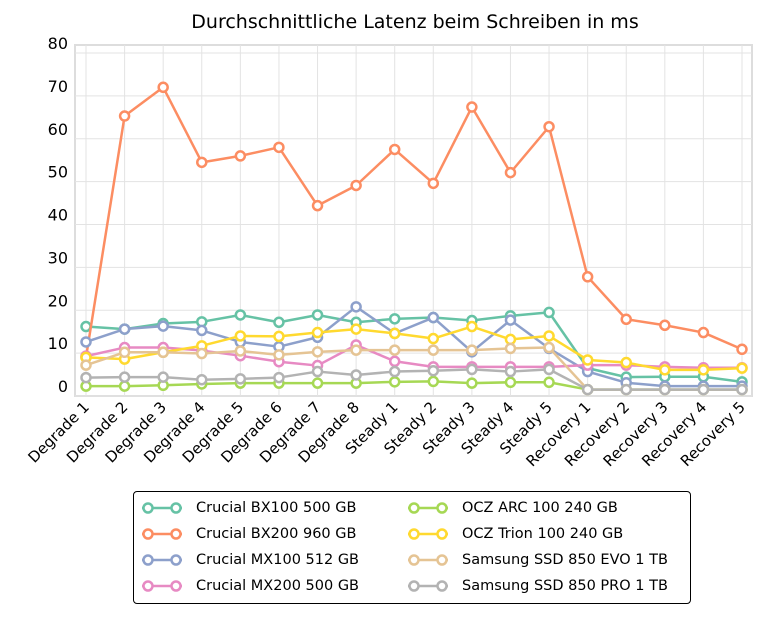  Describe the element at coordinates (537, 586) in the screenshot. I see `legend-item: Samsung SSD 850 PRO 1 TB` at that location.